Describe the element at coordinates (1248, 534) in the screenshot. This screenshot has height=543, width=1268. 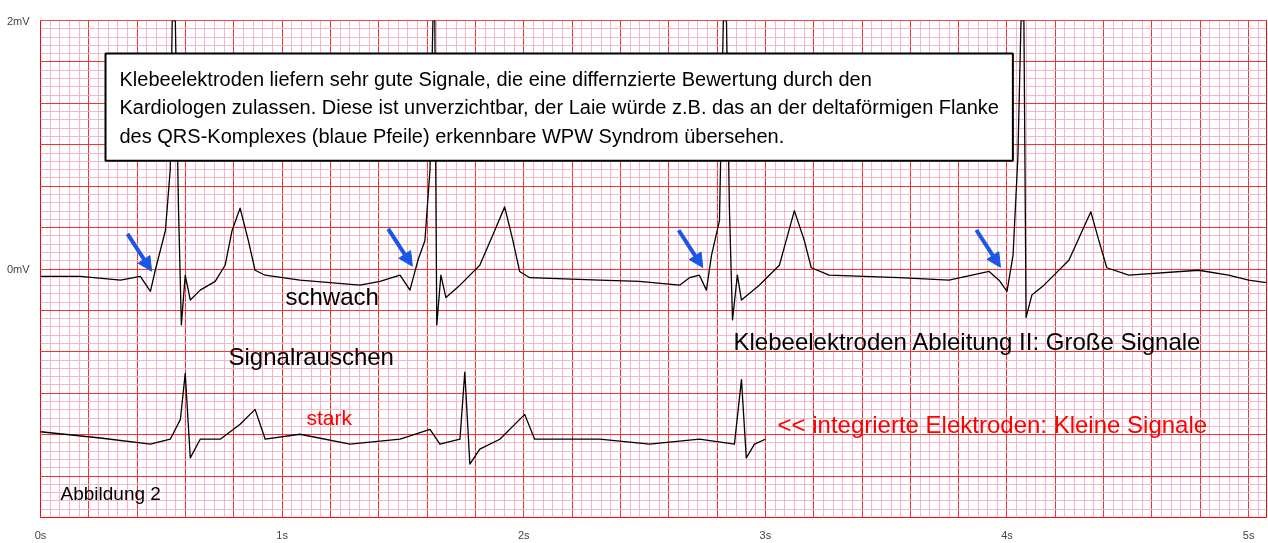
I see `x-tick-label: 5s` at that location.